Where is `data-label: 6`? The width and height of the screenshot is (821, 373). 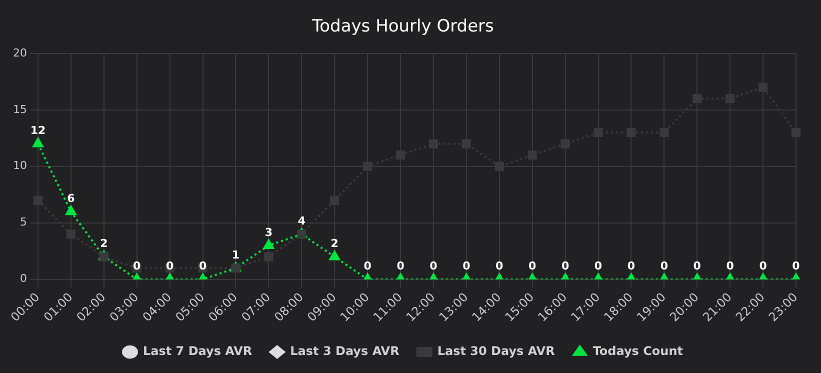
data-label: 6 is located at coordinates (71, 198).